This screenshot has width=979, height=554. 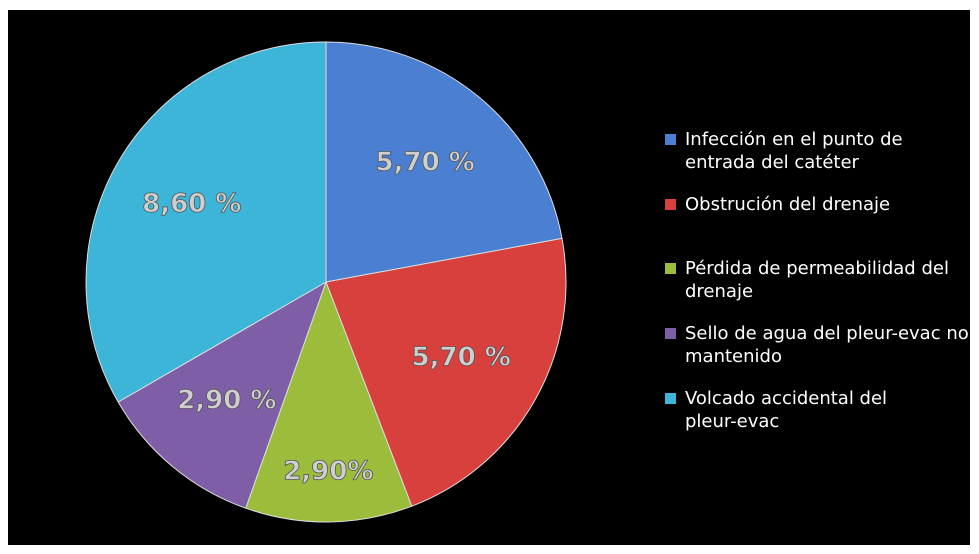 I want to click on legend-item: Pérdida de permeabilidad del drenaje, so click(x=817, y=280).